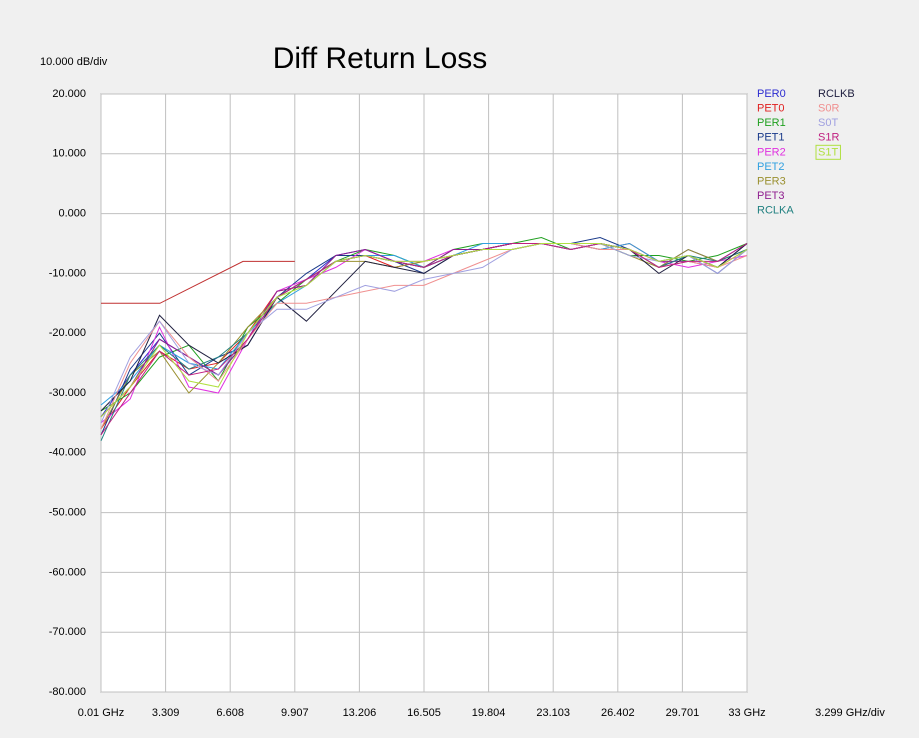  Describe the element at coordinates (850, 713) in the screenshot. I see `x-scale-label: 3.299 GHz/div` at that location.